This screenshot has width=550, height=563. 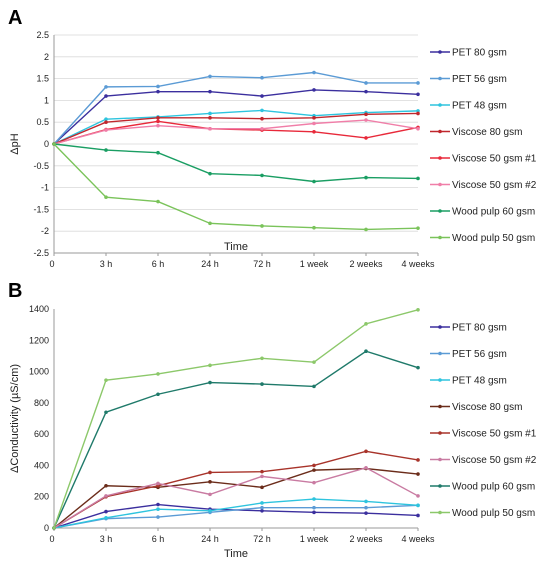 I want to click on panel-a-y-ticks: 2.5 2 1.5 1 0.5 0 -0.5 -1 -1.5 -2 -2.5, so click(x=41, y=144).